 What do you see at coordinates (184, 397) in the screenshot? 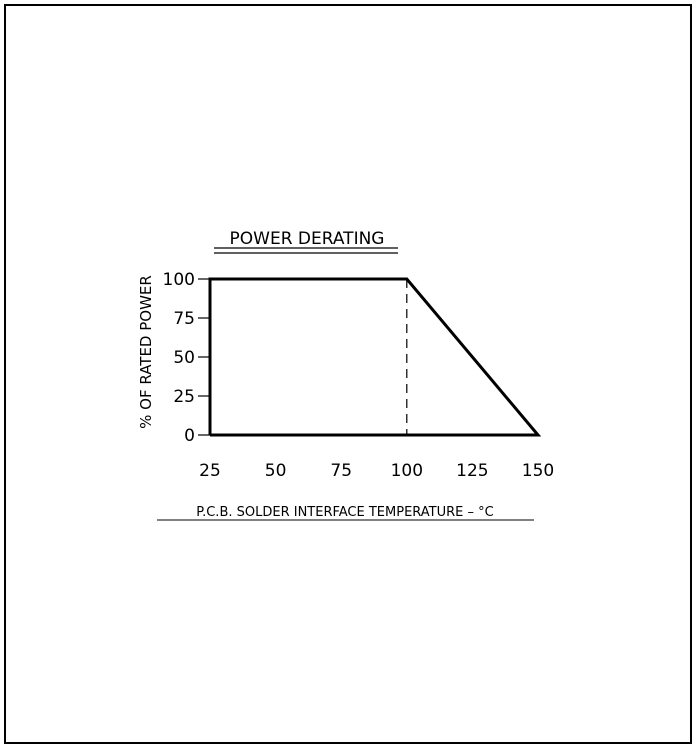
I see `y-tick-label-25: 25` at bounding box center [184, 397].